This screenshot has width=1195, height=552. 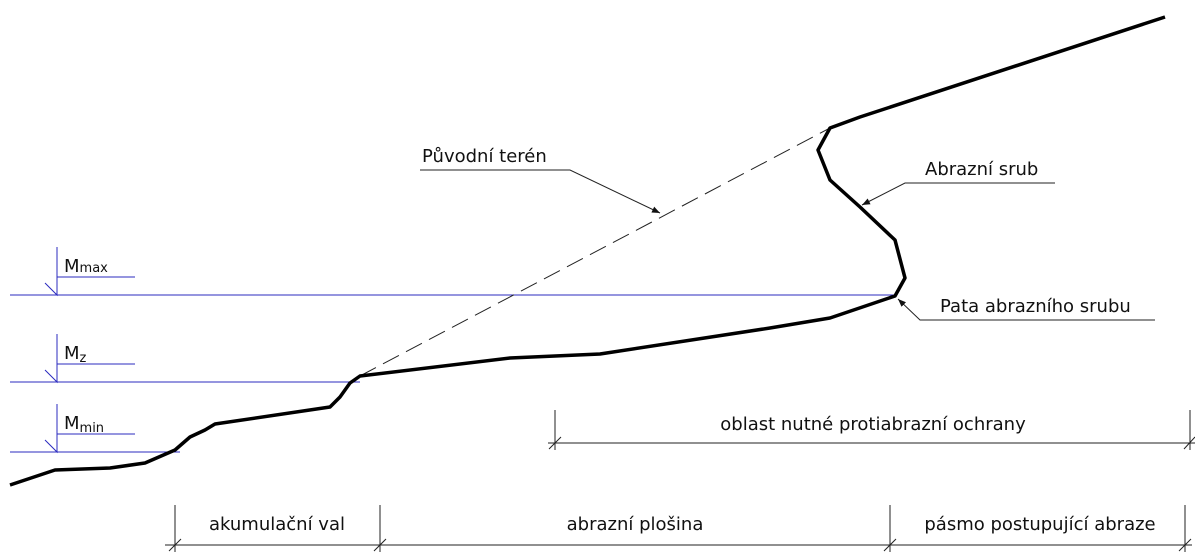 What do you see at coordinates (84, 424) in the screenshot?
I see `level-label: Mmin` at bounding box center [84, 424].